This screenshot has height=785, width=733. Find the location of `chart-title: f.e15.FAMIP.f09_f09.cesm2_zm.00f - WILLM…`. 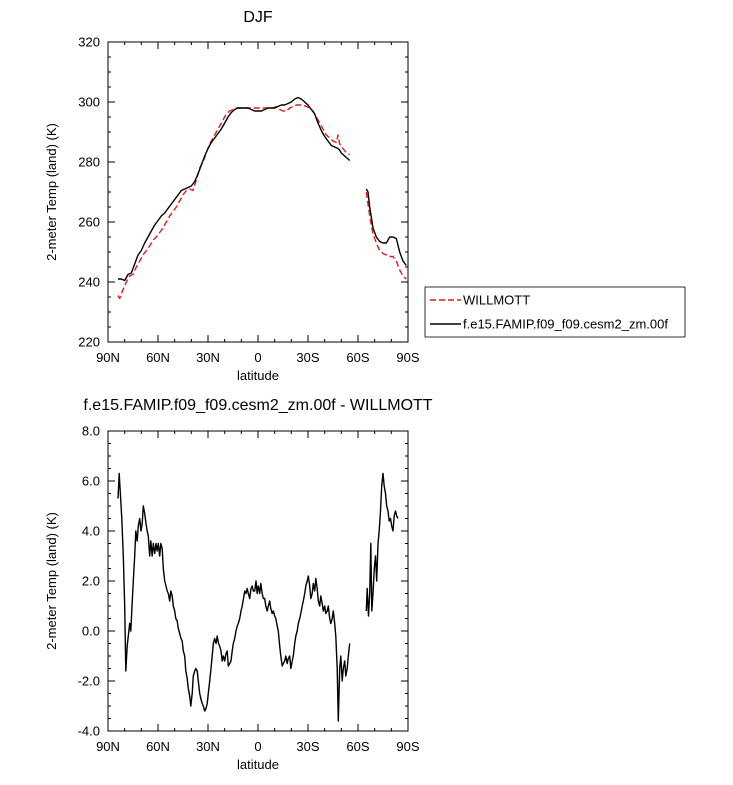

chart-title: f.e15.FAMIP.f09_f09.cesm2_zm.00f - WILLM… is located at coordinates (257, 405).